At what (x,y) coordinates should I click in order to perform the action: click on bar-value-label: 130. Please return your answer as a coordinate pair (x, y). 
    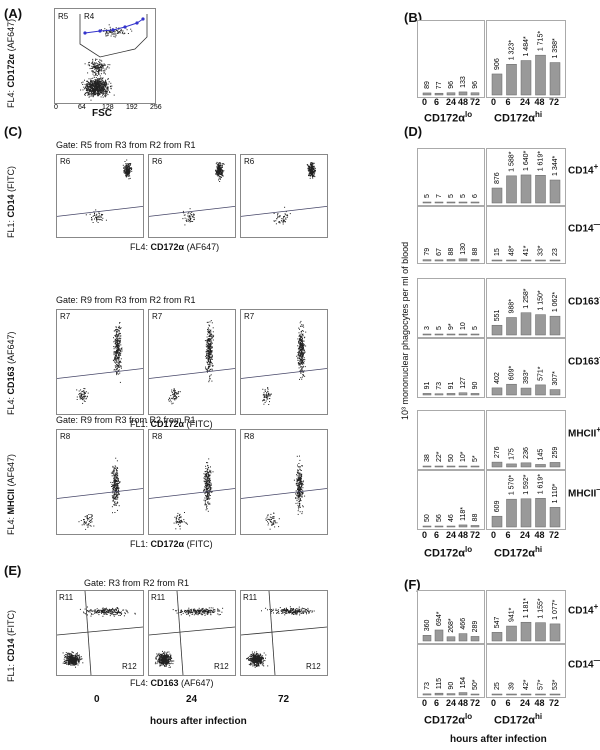
    Looking at the image, I should click on (463, 249).